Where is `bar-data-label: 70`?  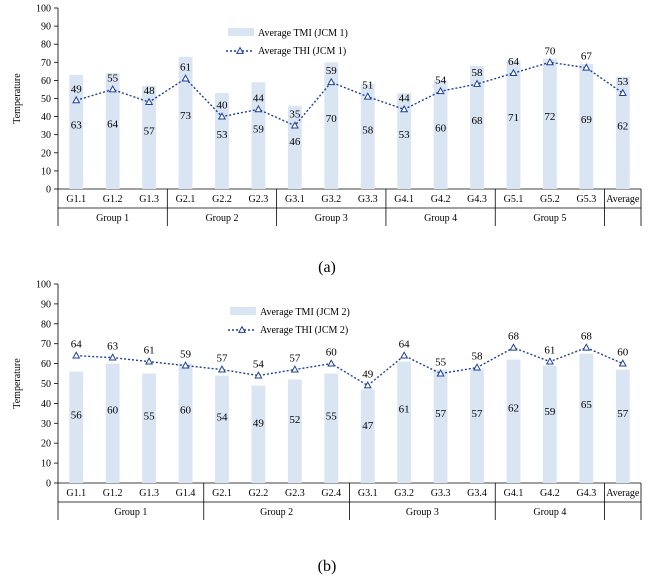
bar-data-label: 70 is located at coordinates (332, 119).